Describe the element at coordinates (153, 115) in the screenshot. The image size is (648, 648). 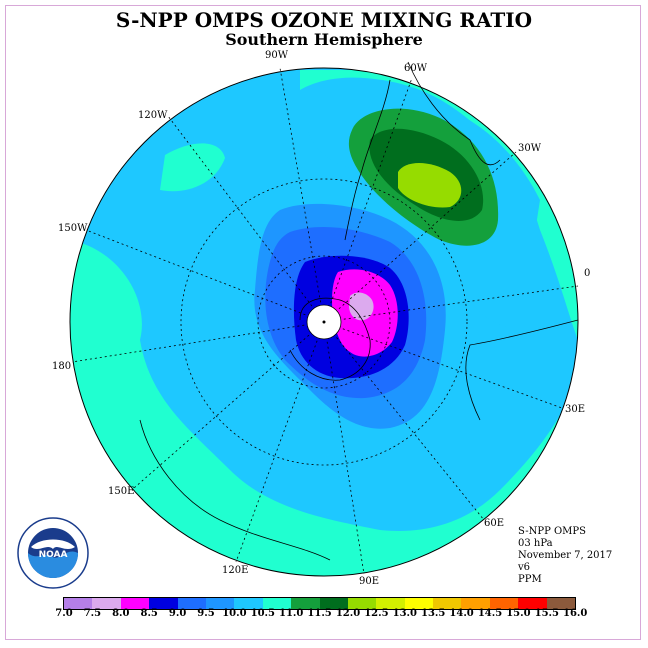
I see `lon-label-120w: 120W` at that location.